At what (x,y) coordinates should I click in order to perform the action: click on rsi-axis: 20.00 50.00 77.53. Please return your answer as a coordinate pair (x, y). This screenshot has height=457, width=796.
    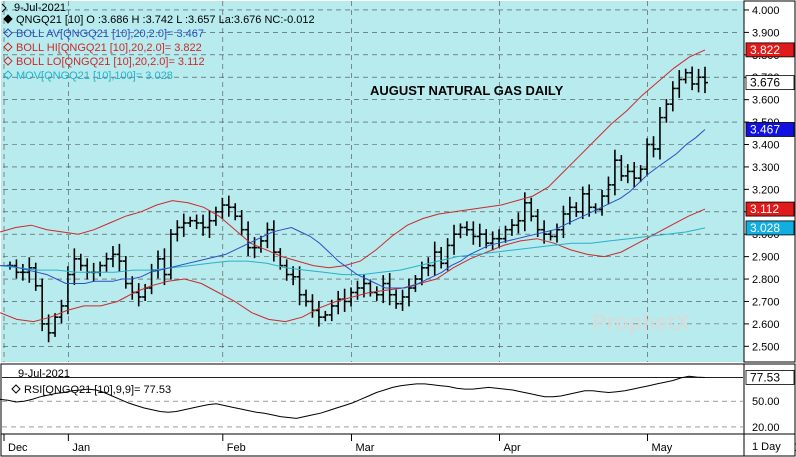
    Looking at the image, I should click on (769, 399).